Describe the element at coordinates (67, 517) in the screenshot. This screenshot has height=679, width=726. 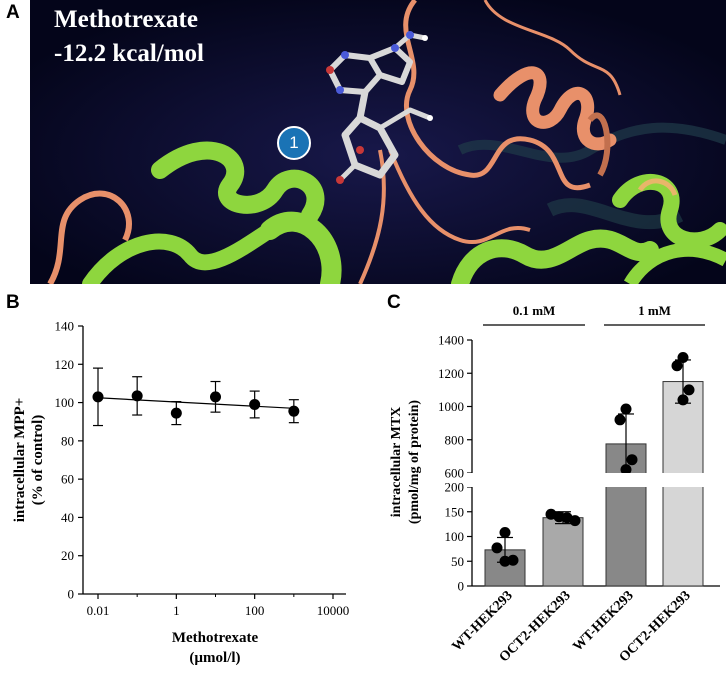
I see `y-tick-label: 40` at that location.